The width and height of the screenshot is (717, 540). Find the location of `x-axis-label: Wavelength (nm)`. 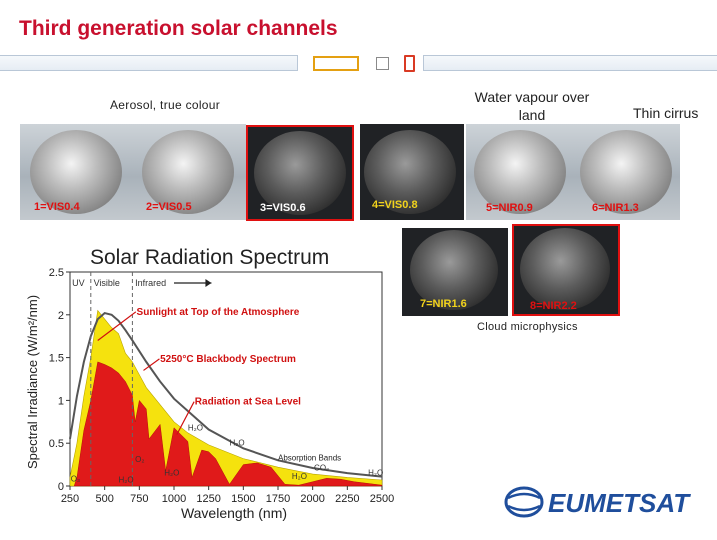

x-axis-label: Wavelength (nm) is located at coordinates (234, 513).